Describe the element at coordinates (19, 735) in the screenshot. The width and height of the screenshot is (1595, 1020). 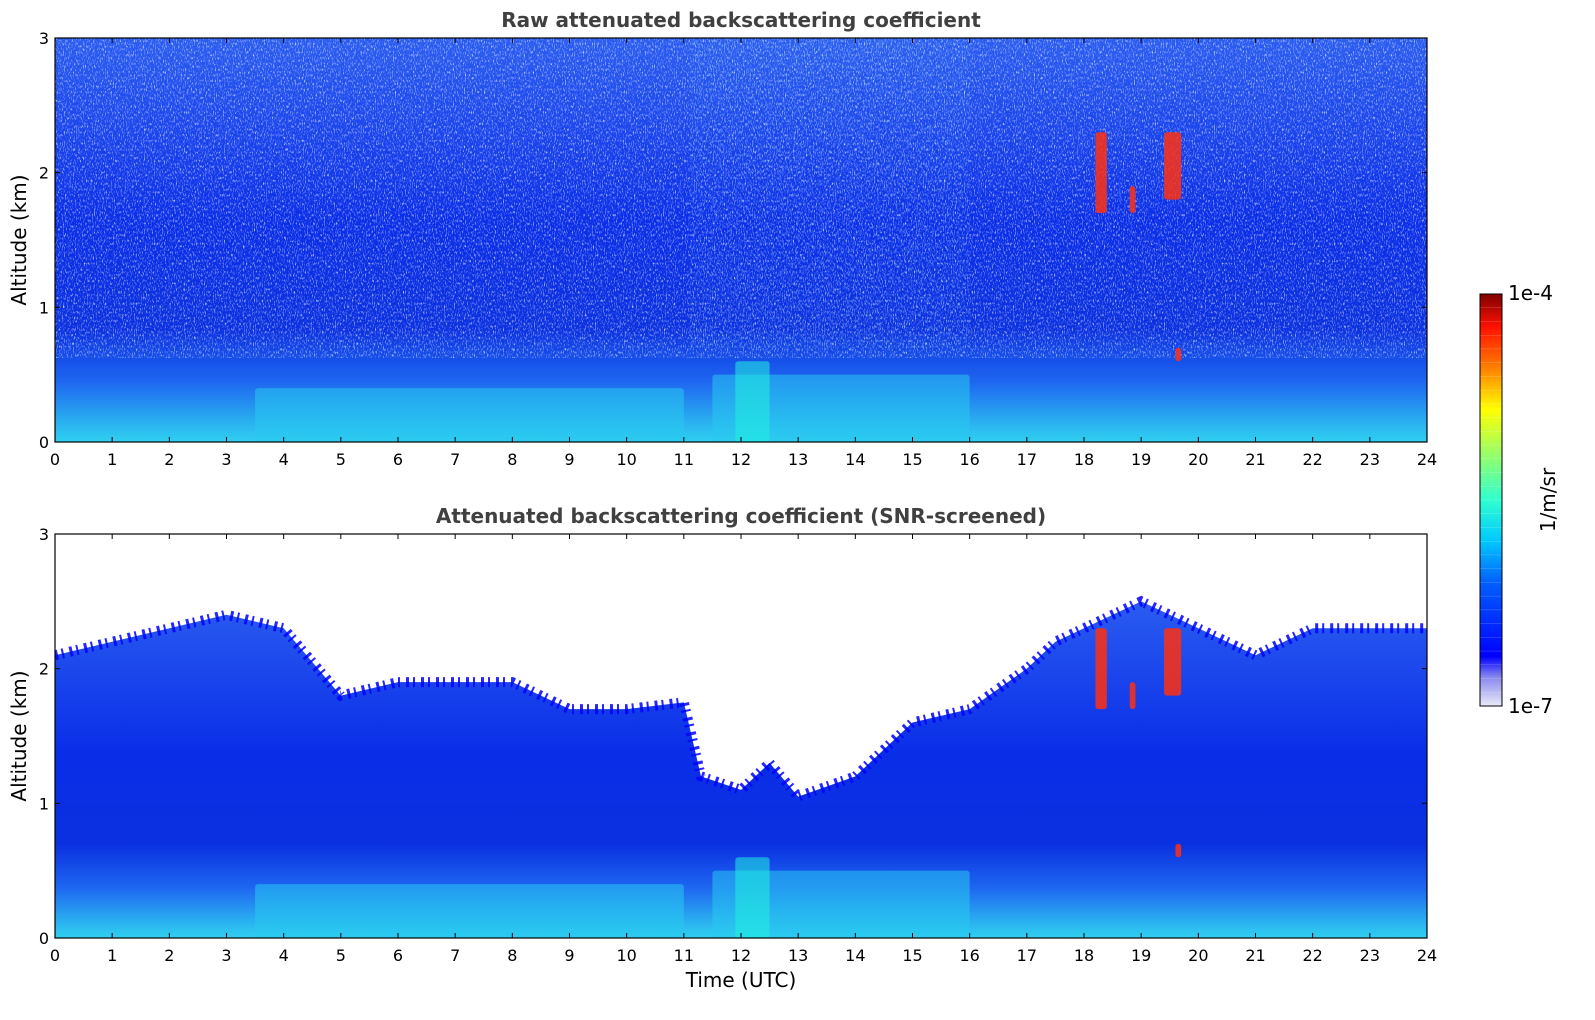
I see `panel2-y-label: Altitude (km)` at that location.